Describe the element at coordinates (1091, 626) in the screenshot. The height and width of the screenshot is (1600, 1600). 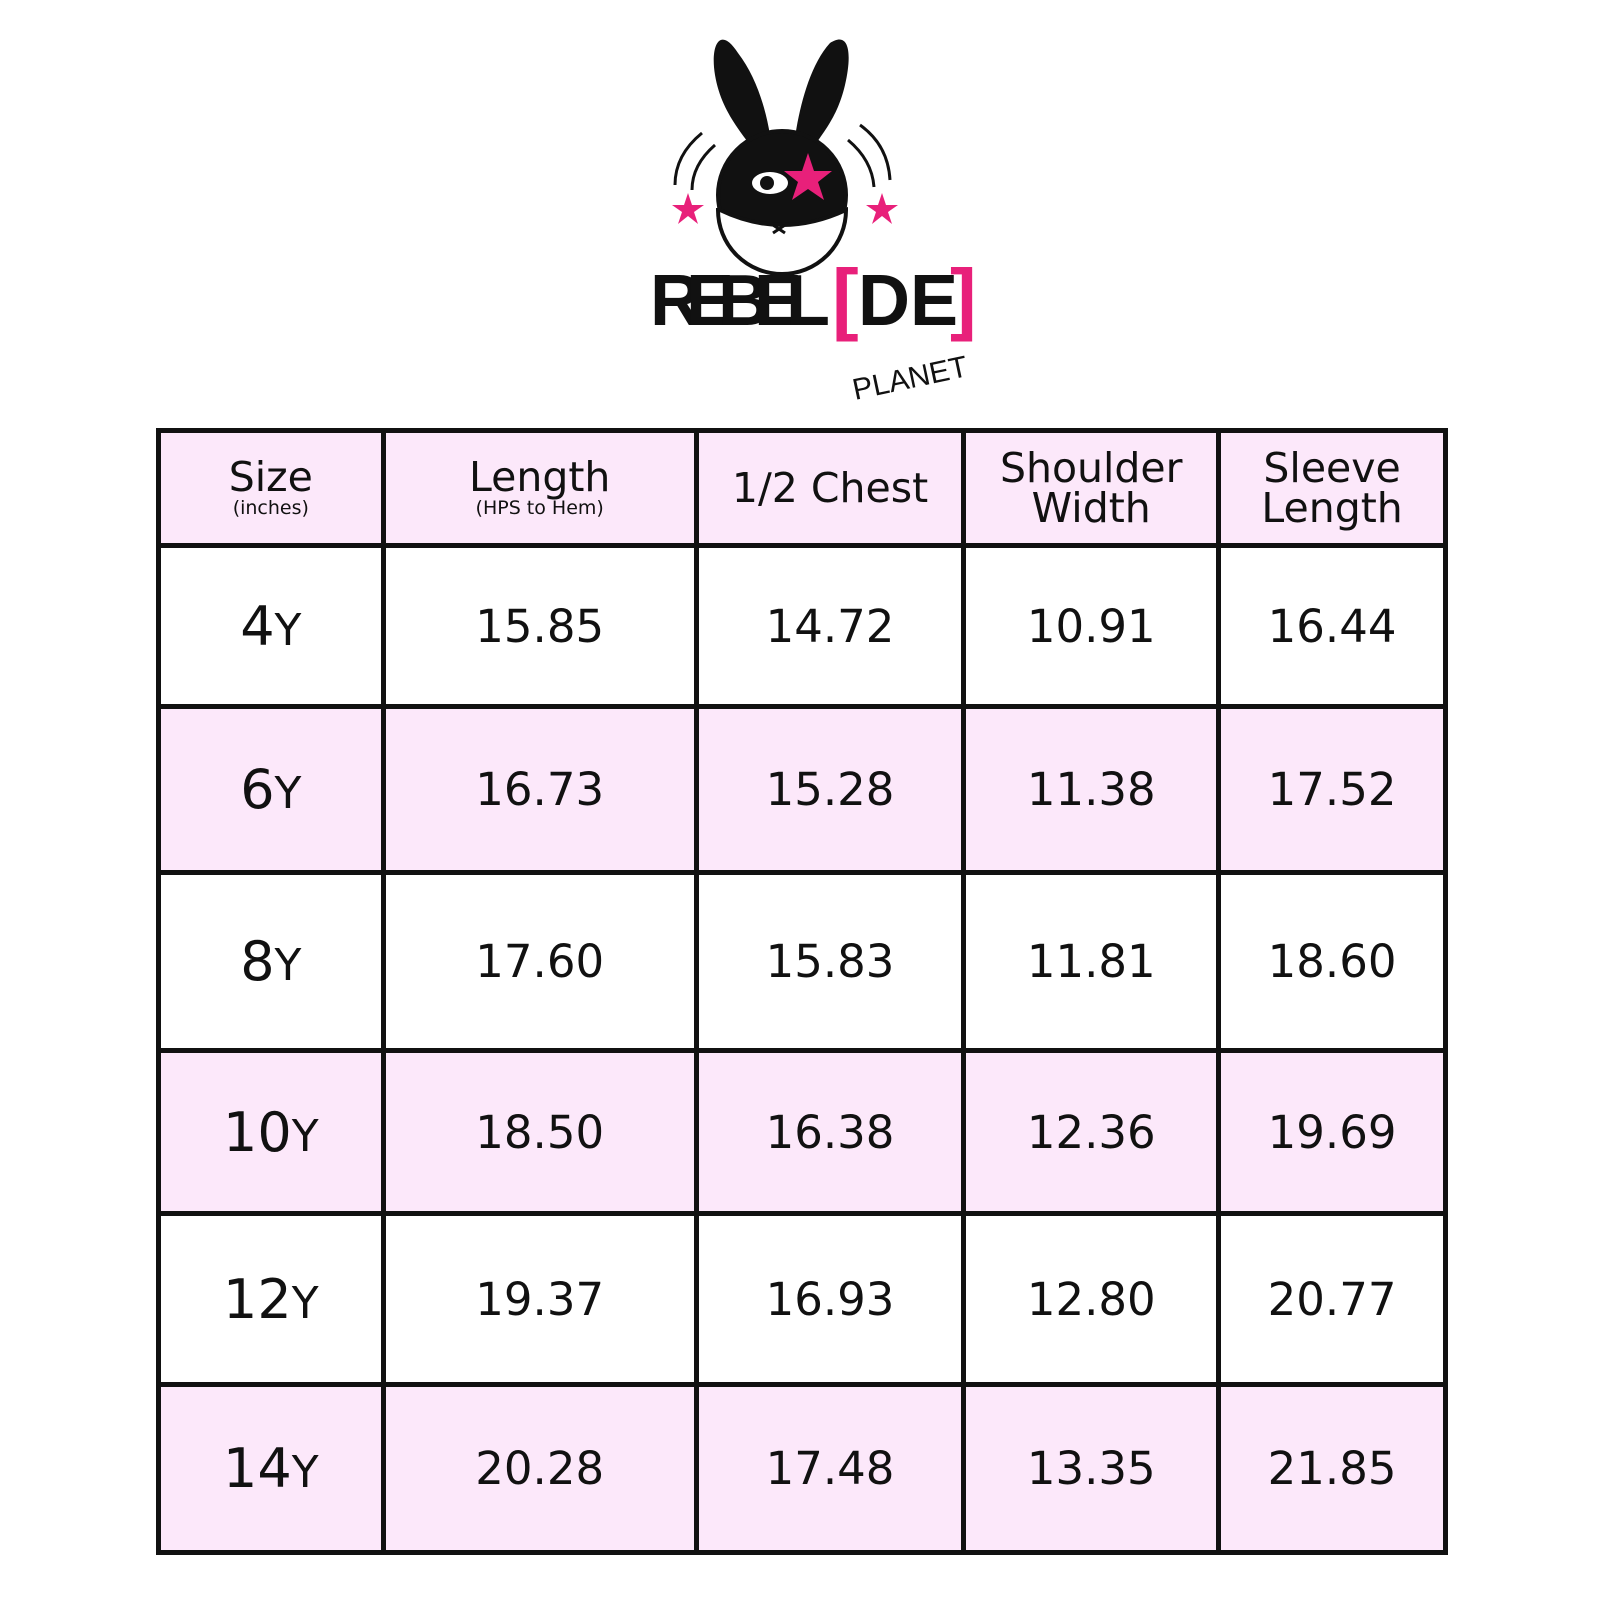
I see `value-cell: 10.91` at that location.